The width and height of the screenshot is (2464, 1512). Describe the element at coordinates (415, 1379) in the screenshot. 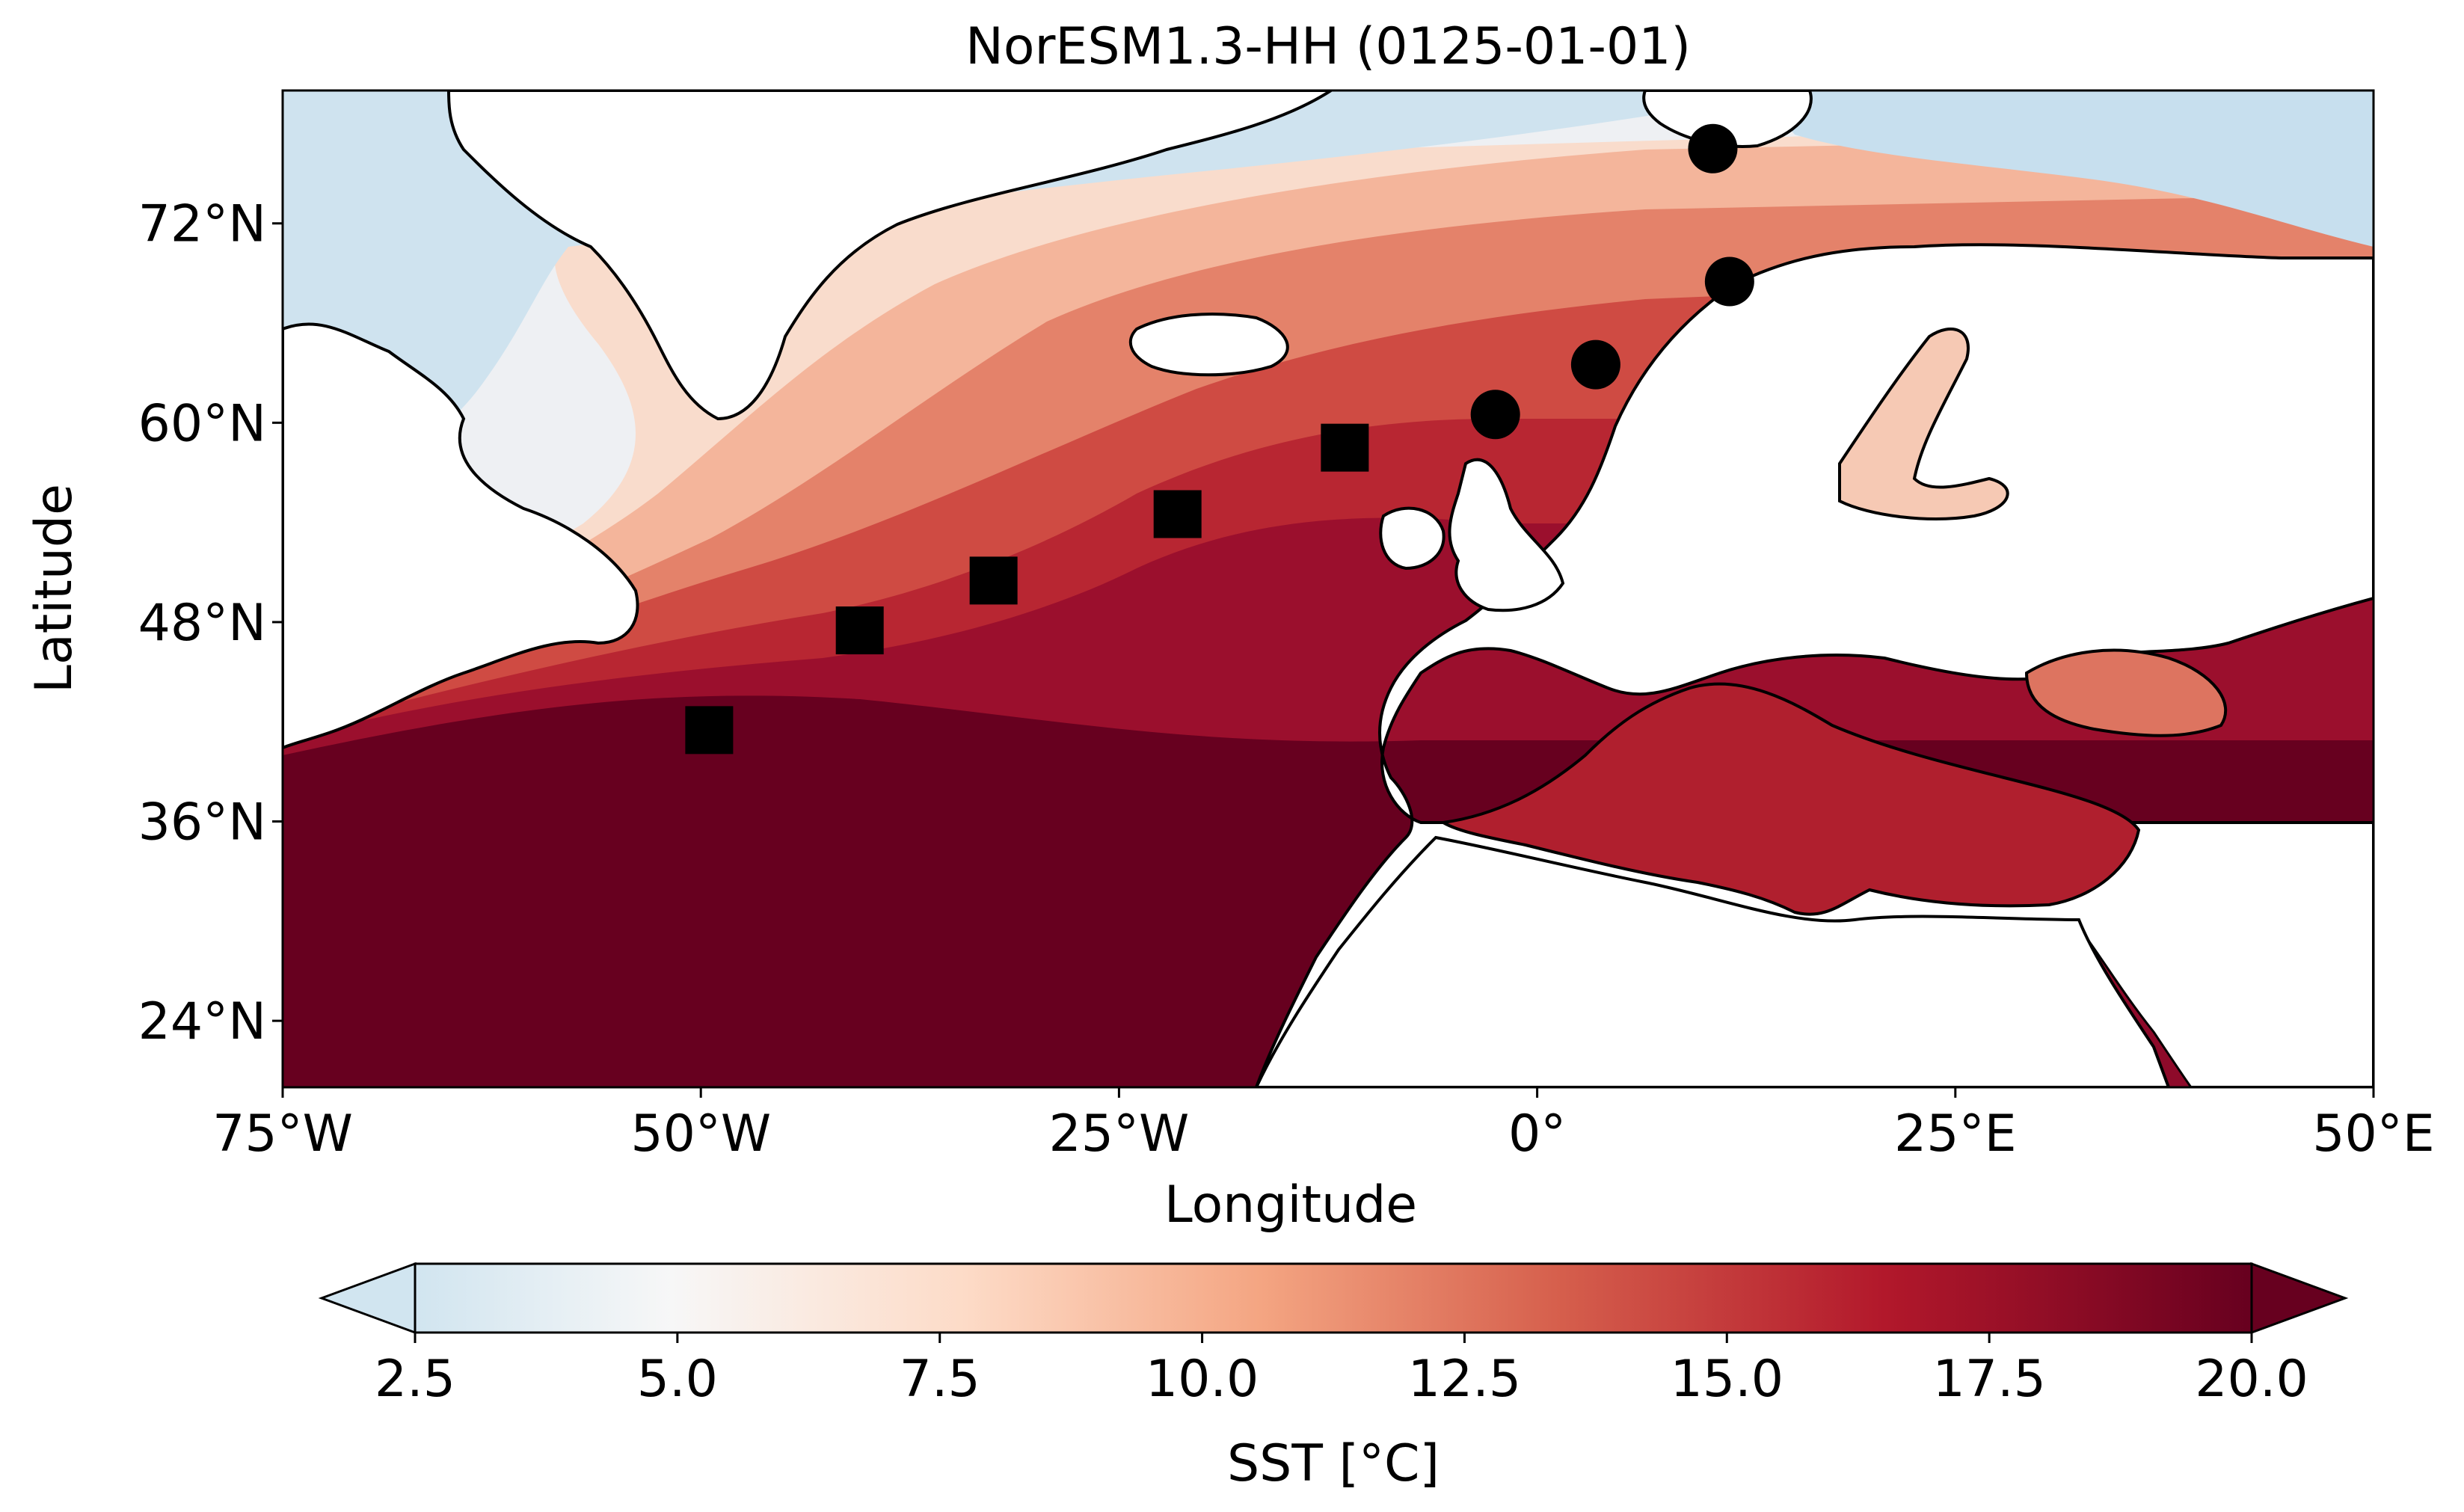

I see `colorbar-tick-label: 2.5` at that location.